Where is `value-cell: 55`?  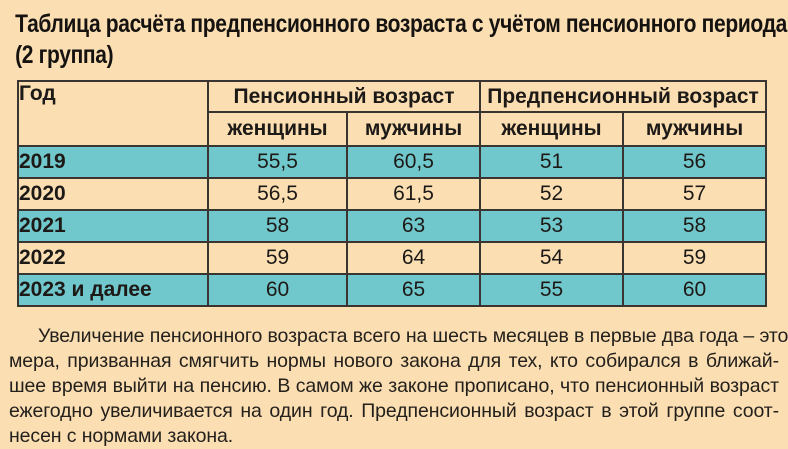
value-cell: 55 is located at coordinates (552, 290).